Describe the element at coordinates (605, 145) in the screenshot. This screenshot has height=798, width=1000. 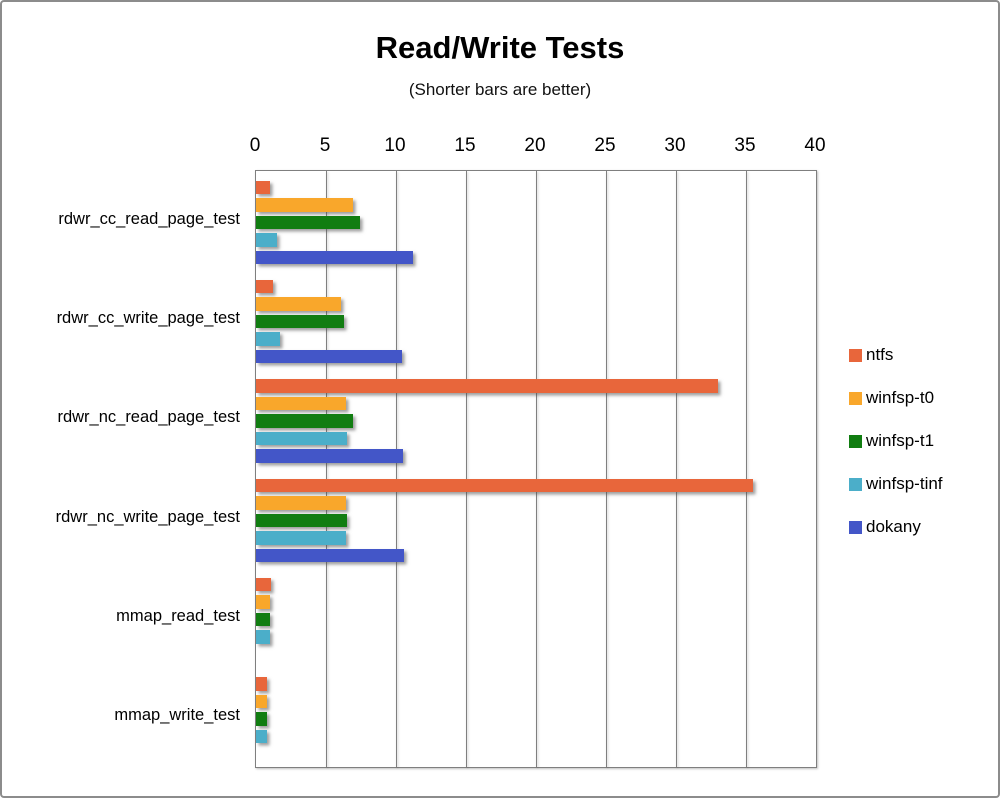
I see `x-axis-tick-label: 25` at that location.